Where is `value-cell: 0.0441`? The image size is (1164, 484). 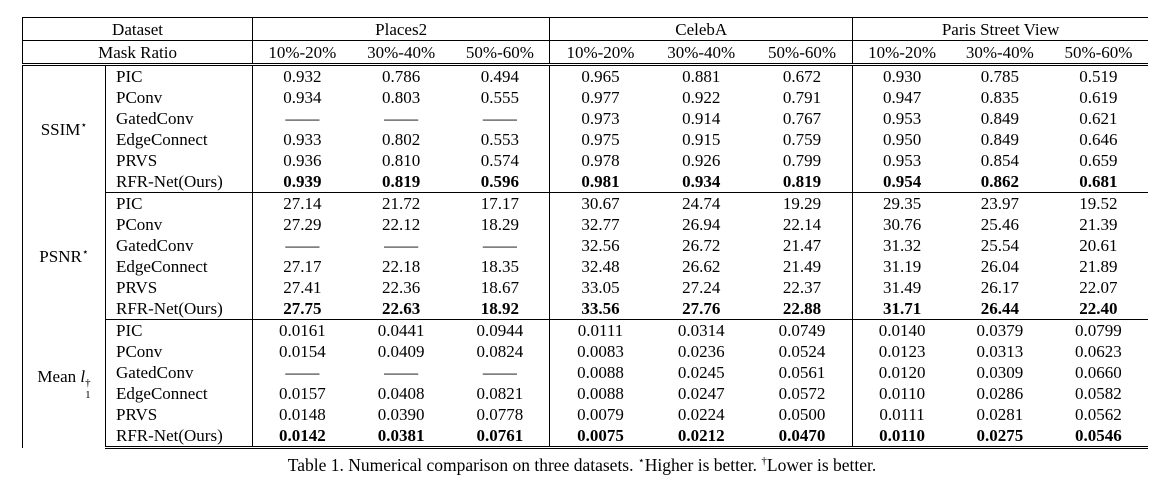 value-cell: 0.0441 is located at coordinates (401, 330).